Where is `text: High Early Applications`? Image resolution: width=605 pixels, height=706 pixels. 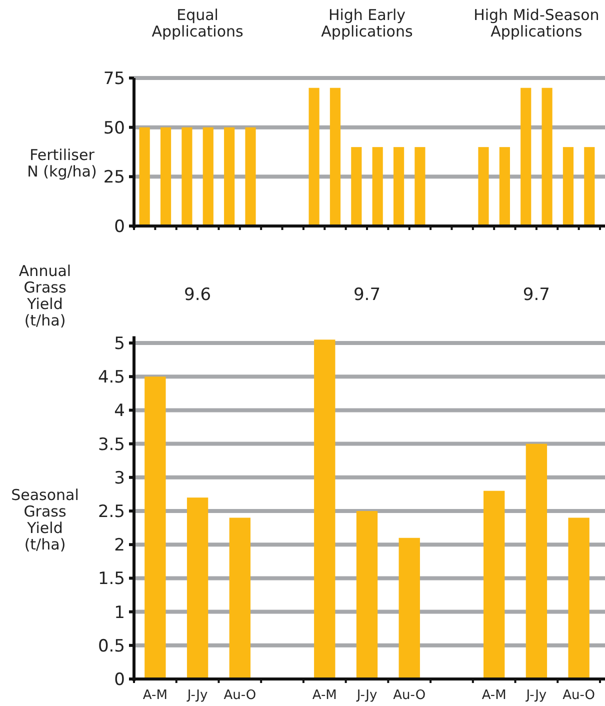 text: High Early Applications is located at coordinates (367, 23).